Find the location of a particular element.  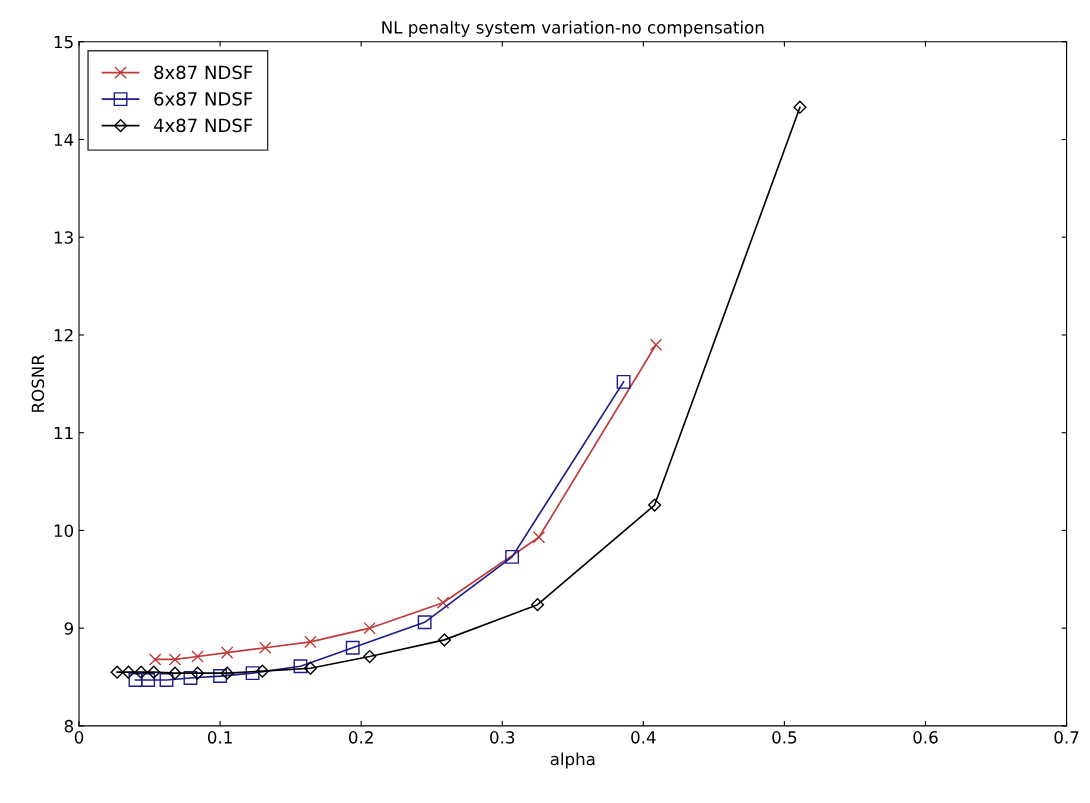

y-tick-label: 12 is located at coordinates (63, 335).